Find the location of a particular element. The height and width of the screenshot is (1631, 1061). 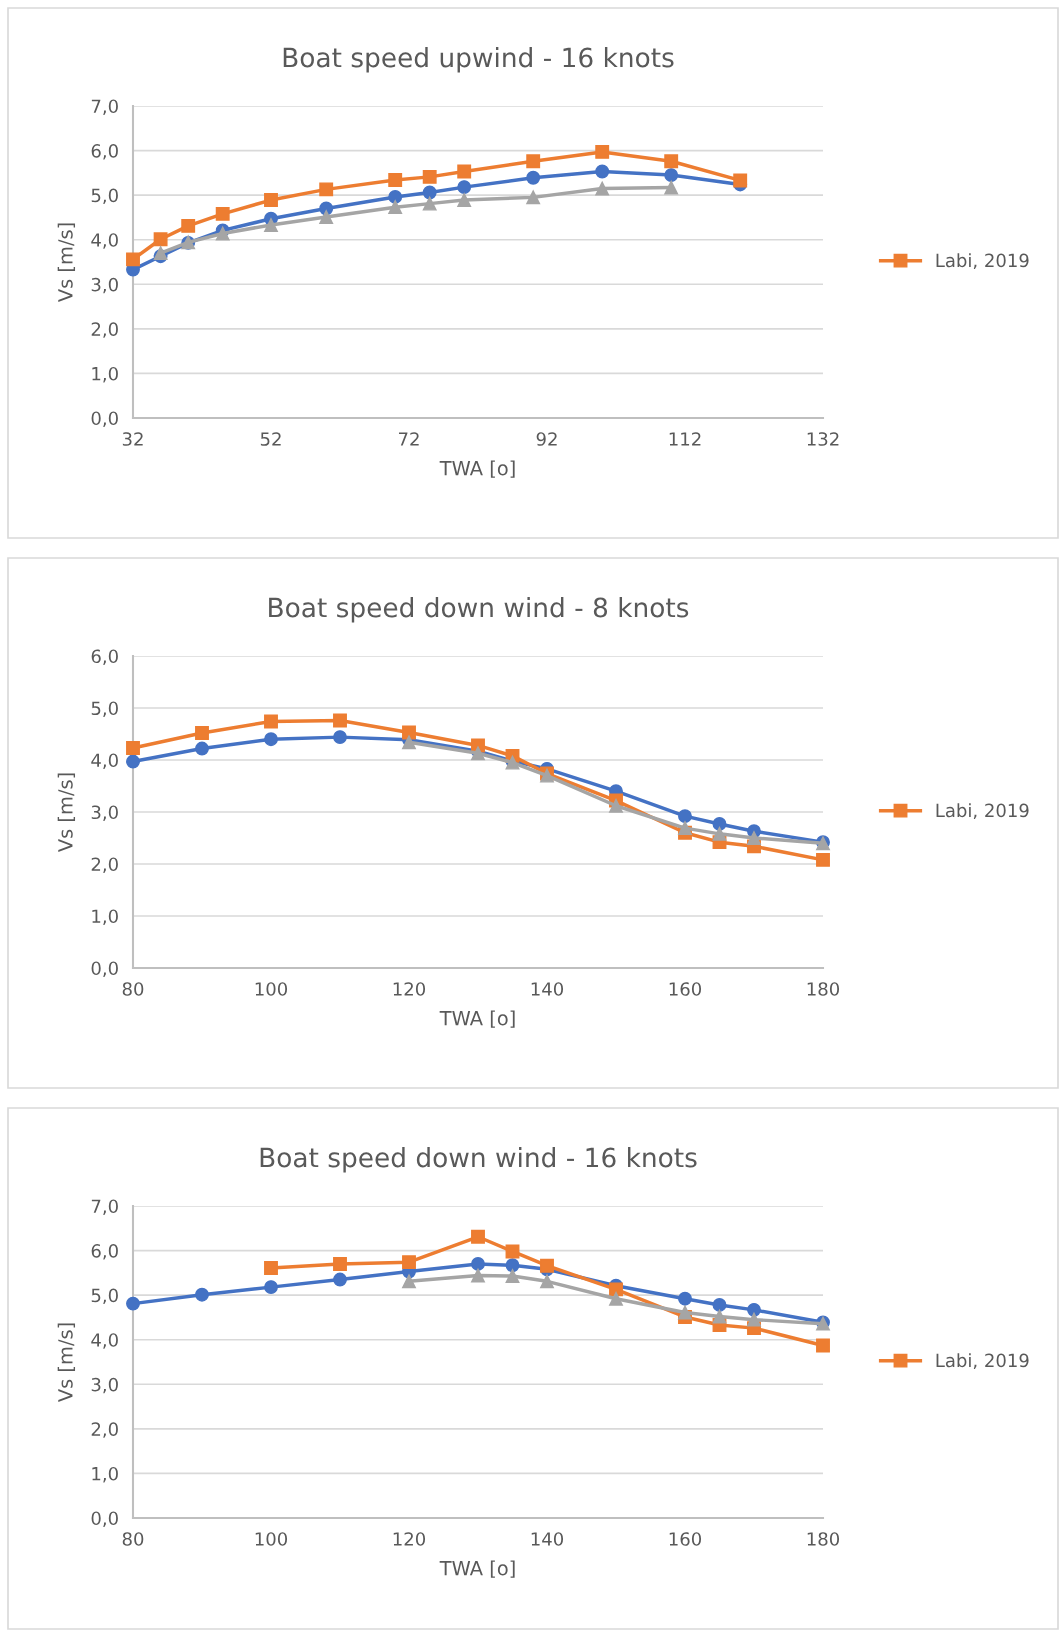

x-tick-label: 52 is located at coordinates (270, 439).